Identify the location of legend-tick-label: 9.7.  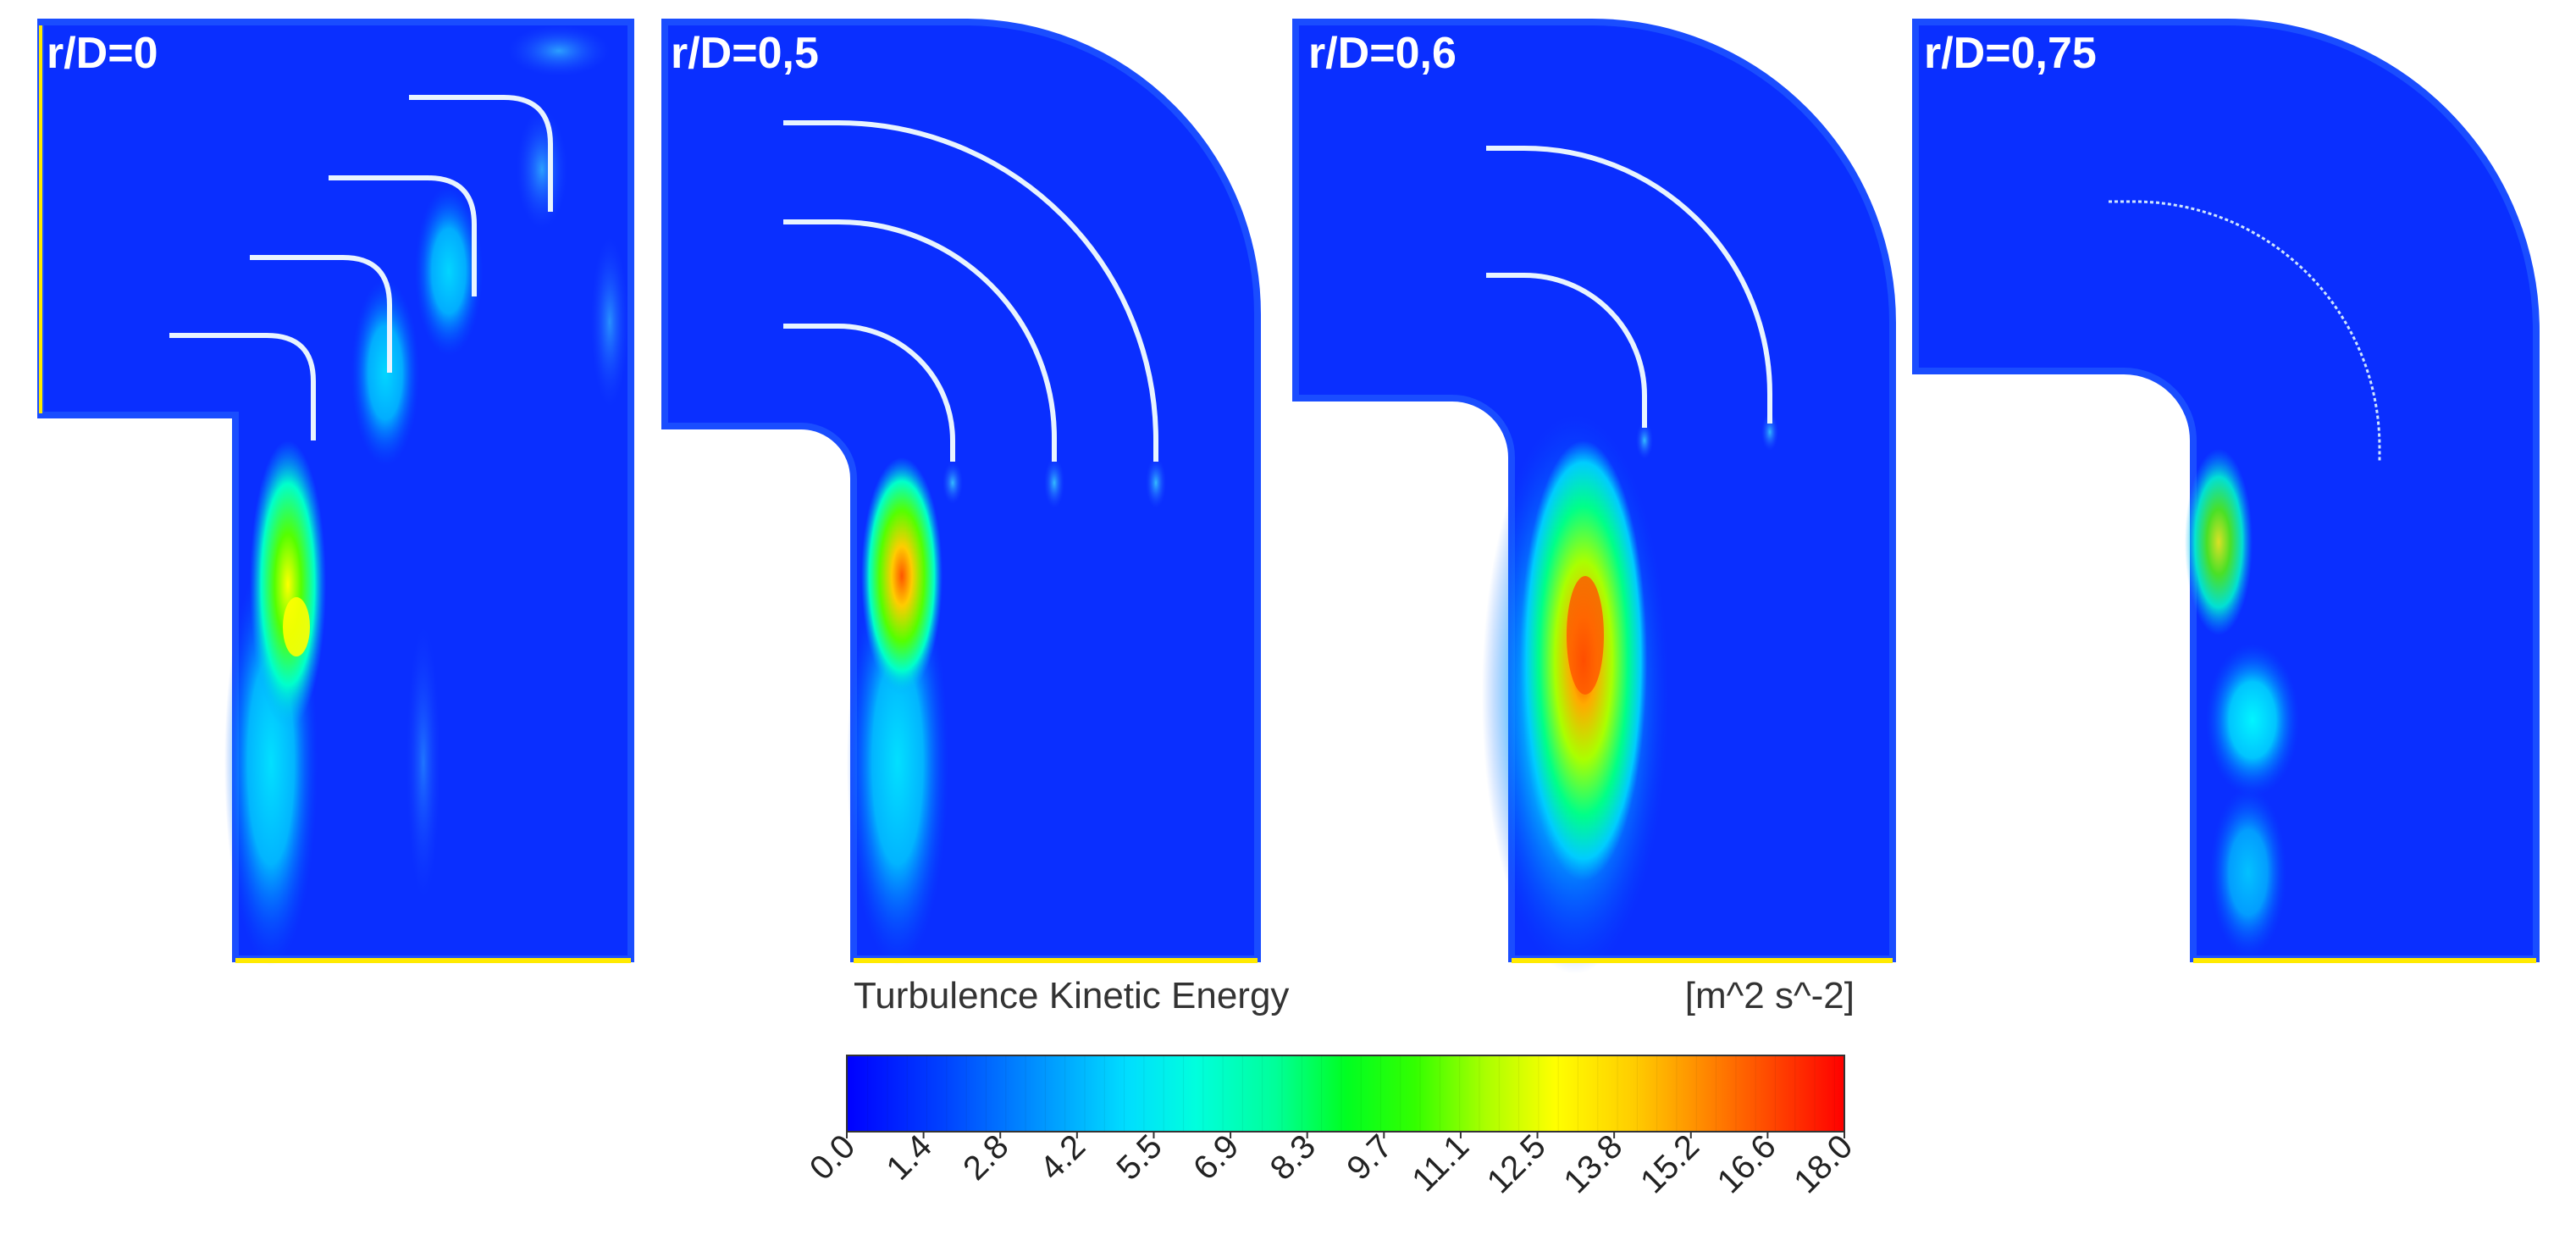
(1370, 1157).